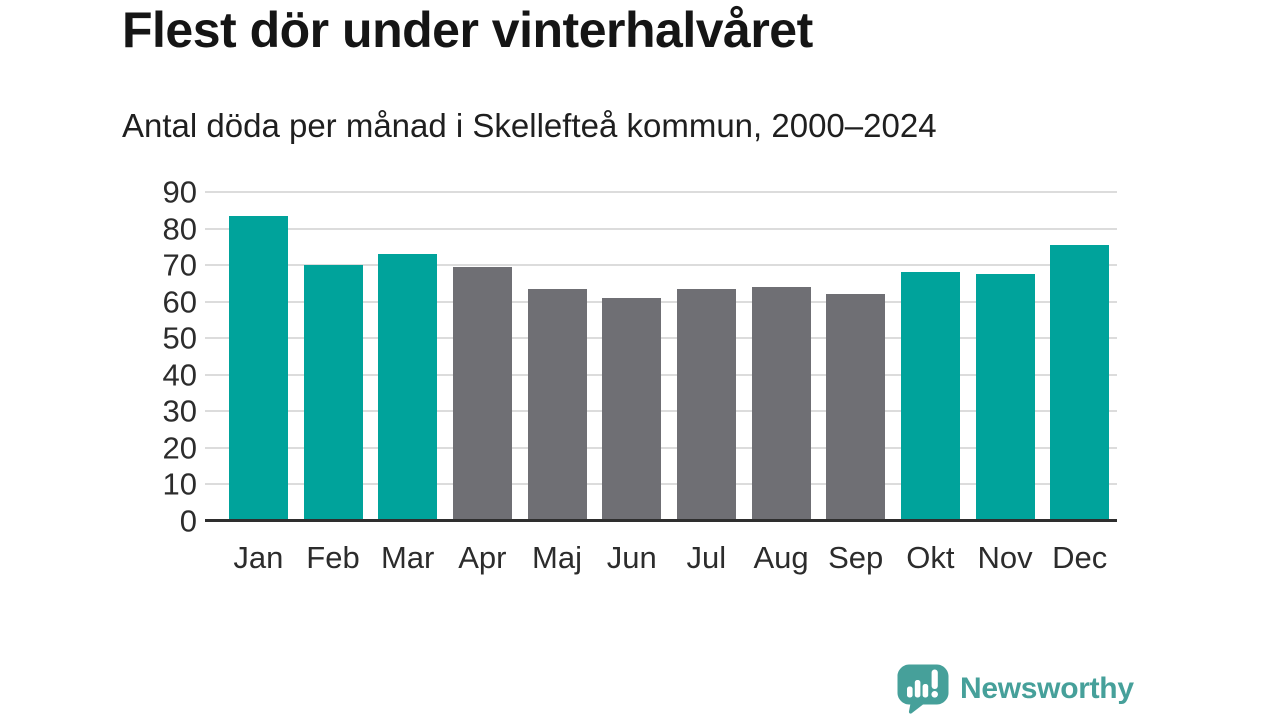 The image size is (1280, 720). I want to click on y-tick-label-50: 50, so click(179, 338).